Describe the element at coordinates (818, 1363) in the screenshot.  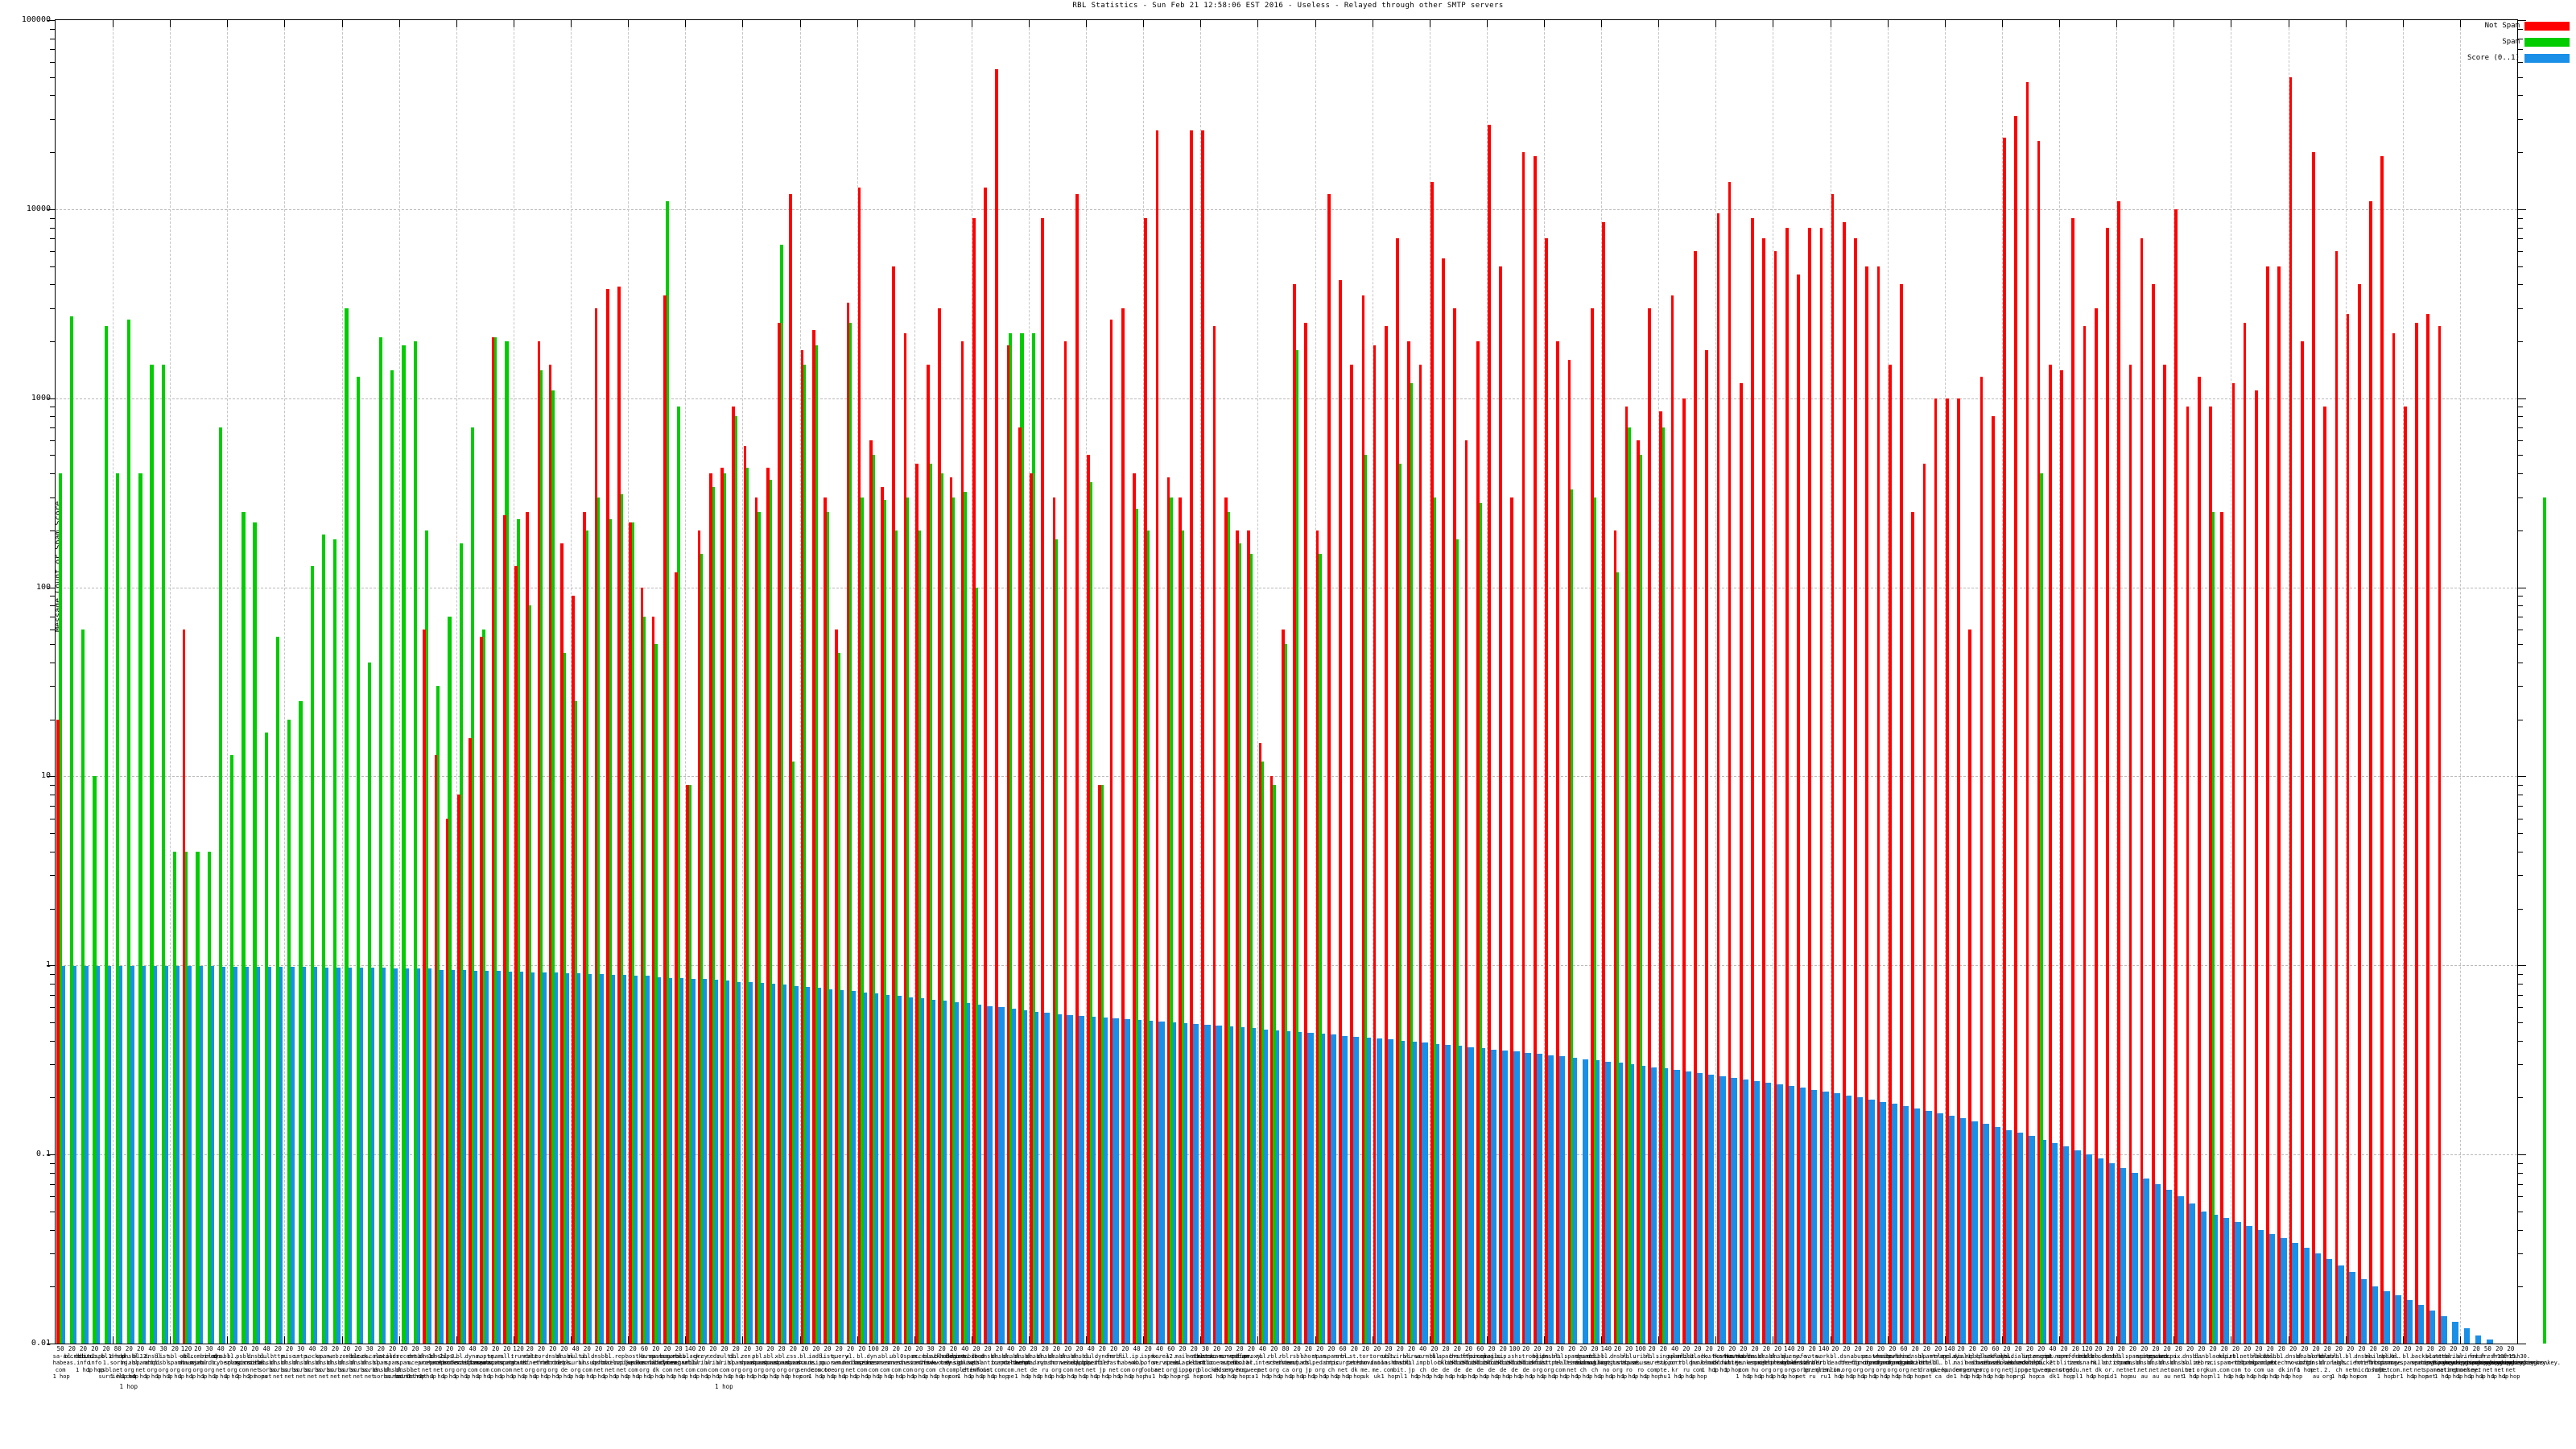
I see `x-tick-label-line: isipp.` at that location.